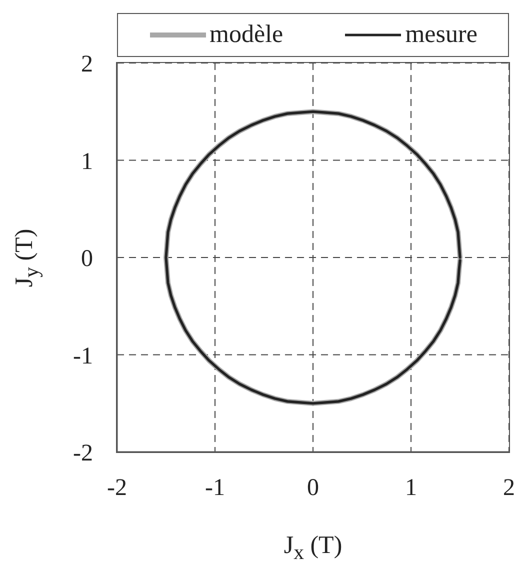  I want to click on y-tick-label: 1, so click(87, 161).